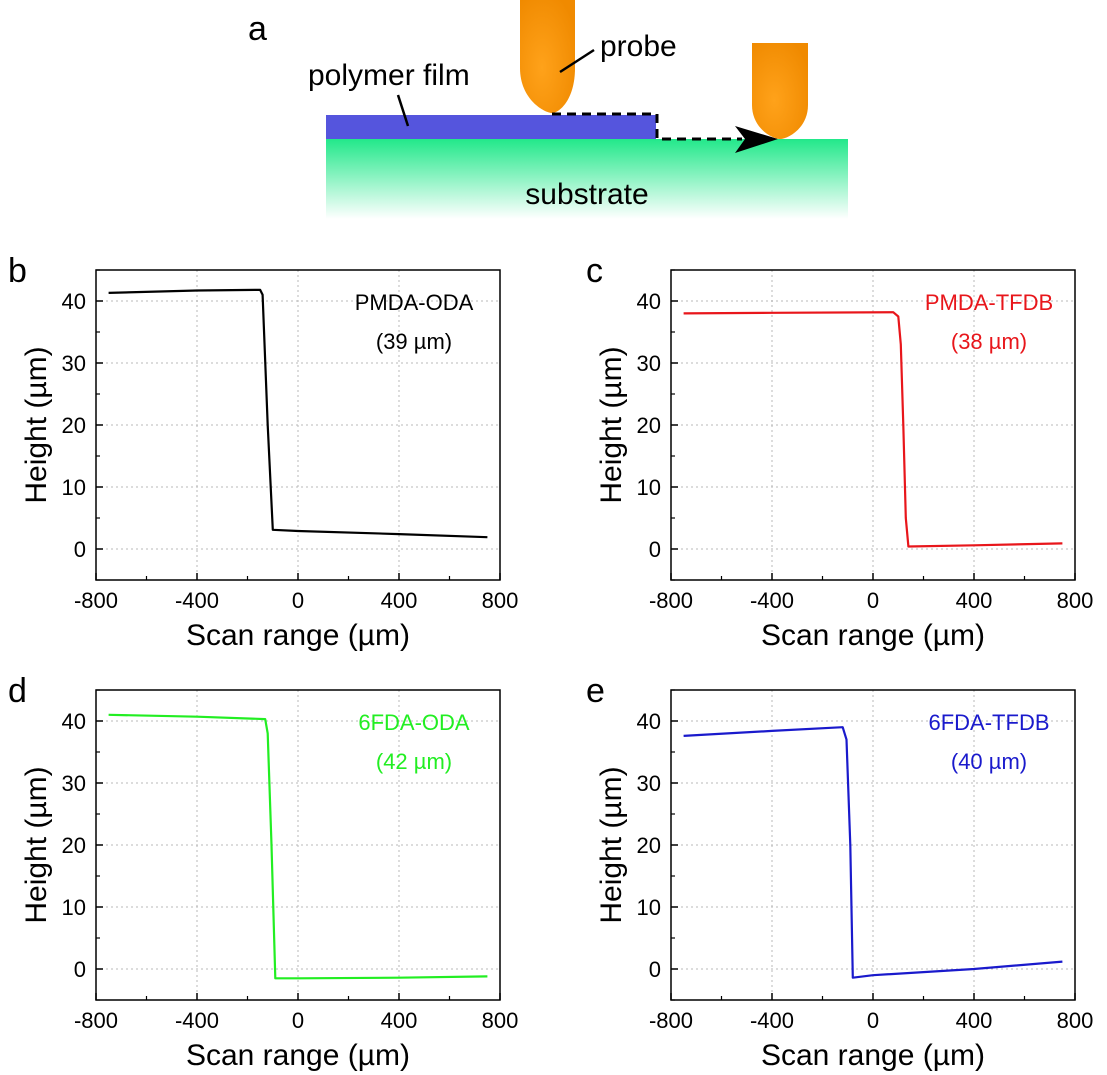 This screenshot has width=1107, height=1075. Describe the element at coordinates (17, 271) in the screenshot. I see `panel-letter: b` at that location.